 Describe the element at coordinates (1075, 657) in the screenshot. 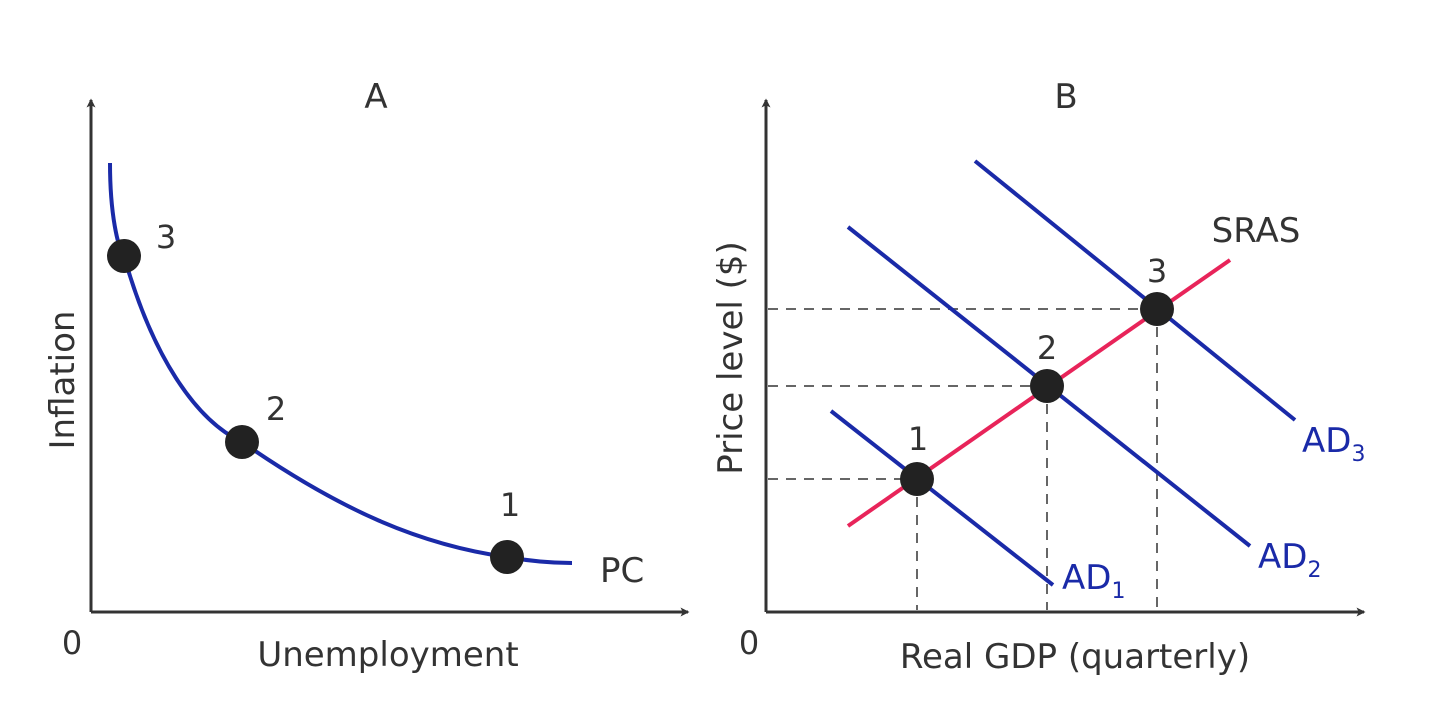

I see `panel-b-x-axis-label: Real GDP (quarterly)` at that location.